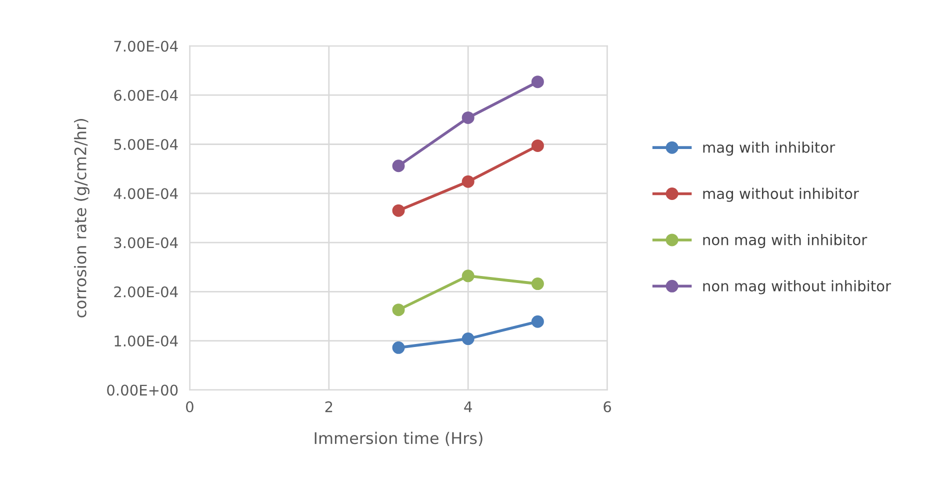  I want to click on y-tick-label: 6.00E-04, so click(146, 95).